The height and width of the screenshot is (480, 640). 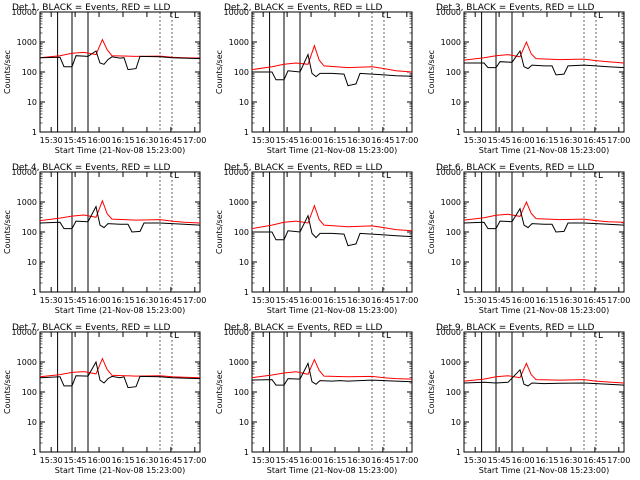 I want to click on panel-title: Det 2, BLACK = Events, RED = LLD, so click(x=303, y=8).